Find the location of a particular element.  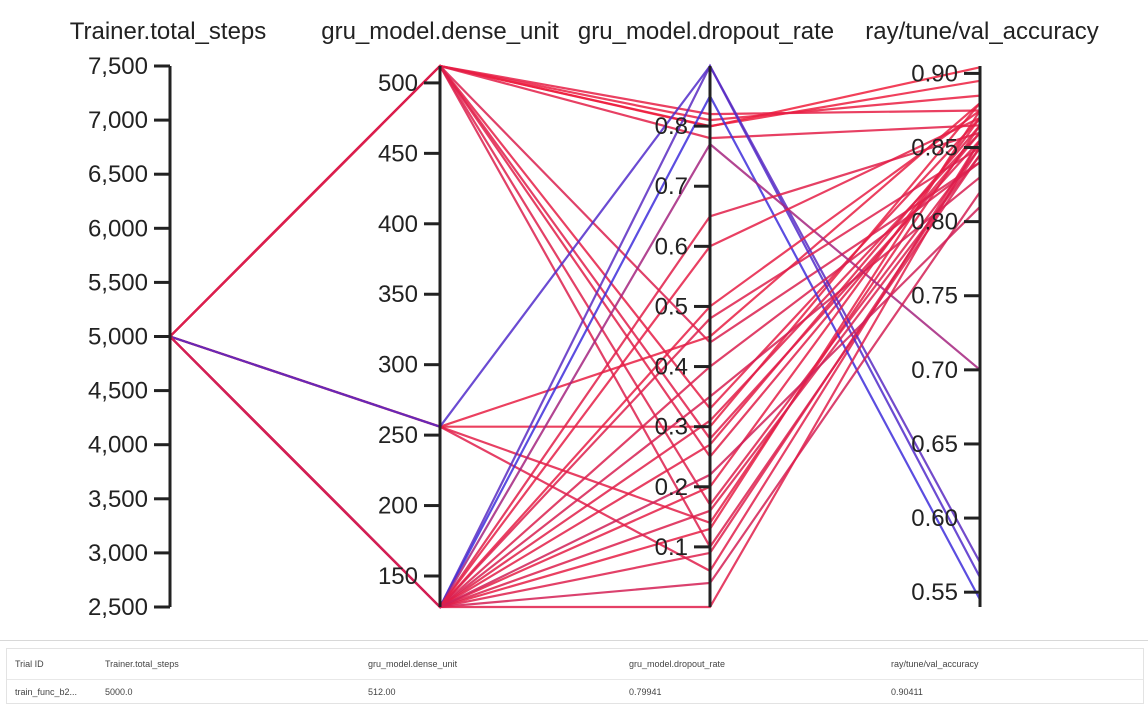

tick-label: 0.80 is located at coordinates (934, 222).